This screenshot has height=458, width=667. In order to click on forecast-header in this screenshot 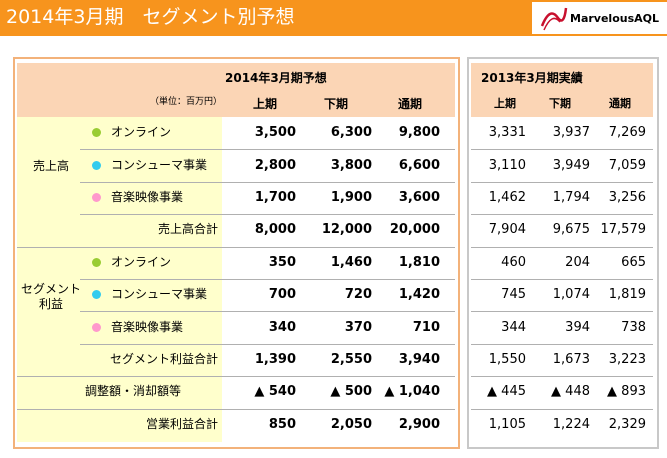, I will do `click(236, 90)`.